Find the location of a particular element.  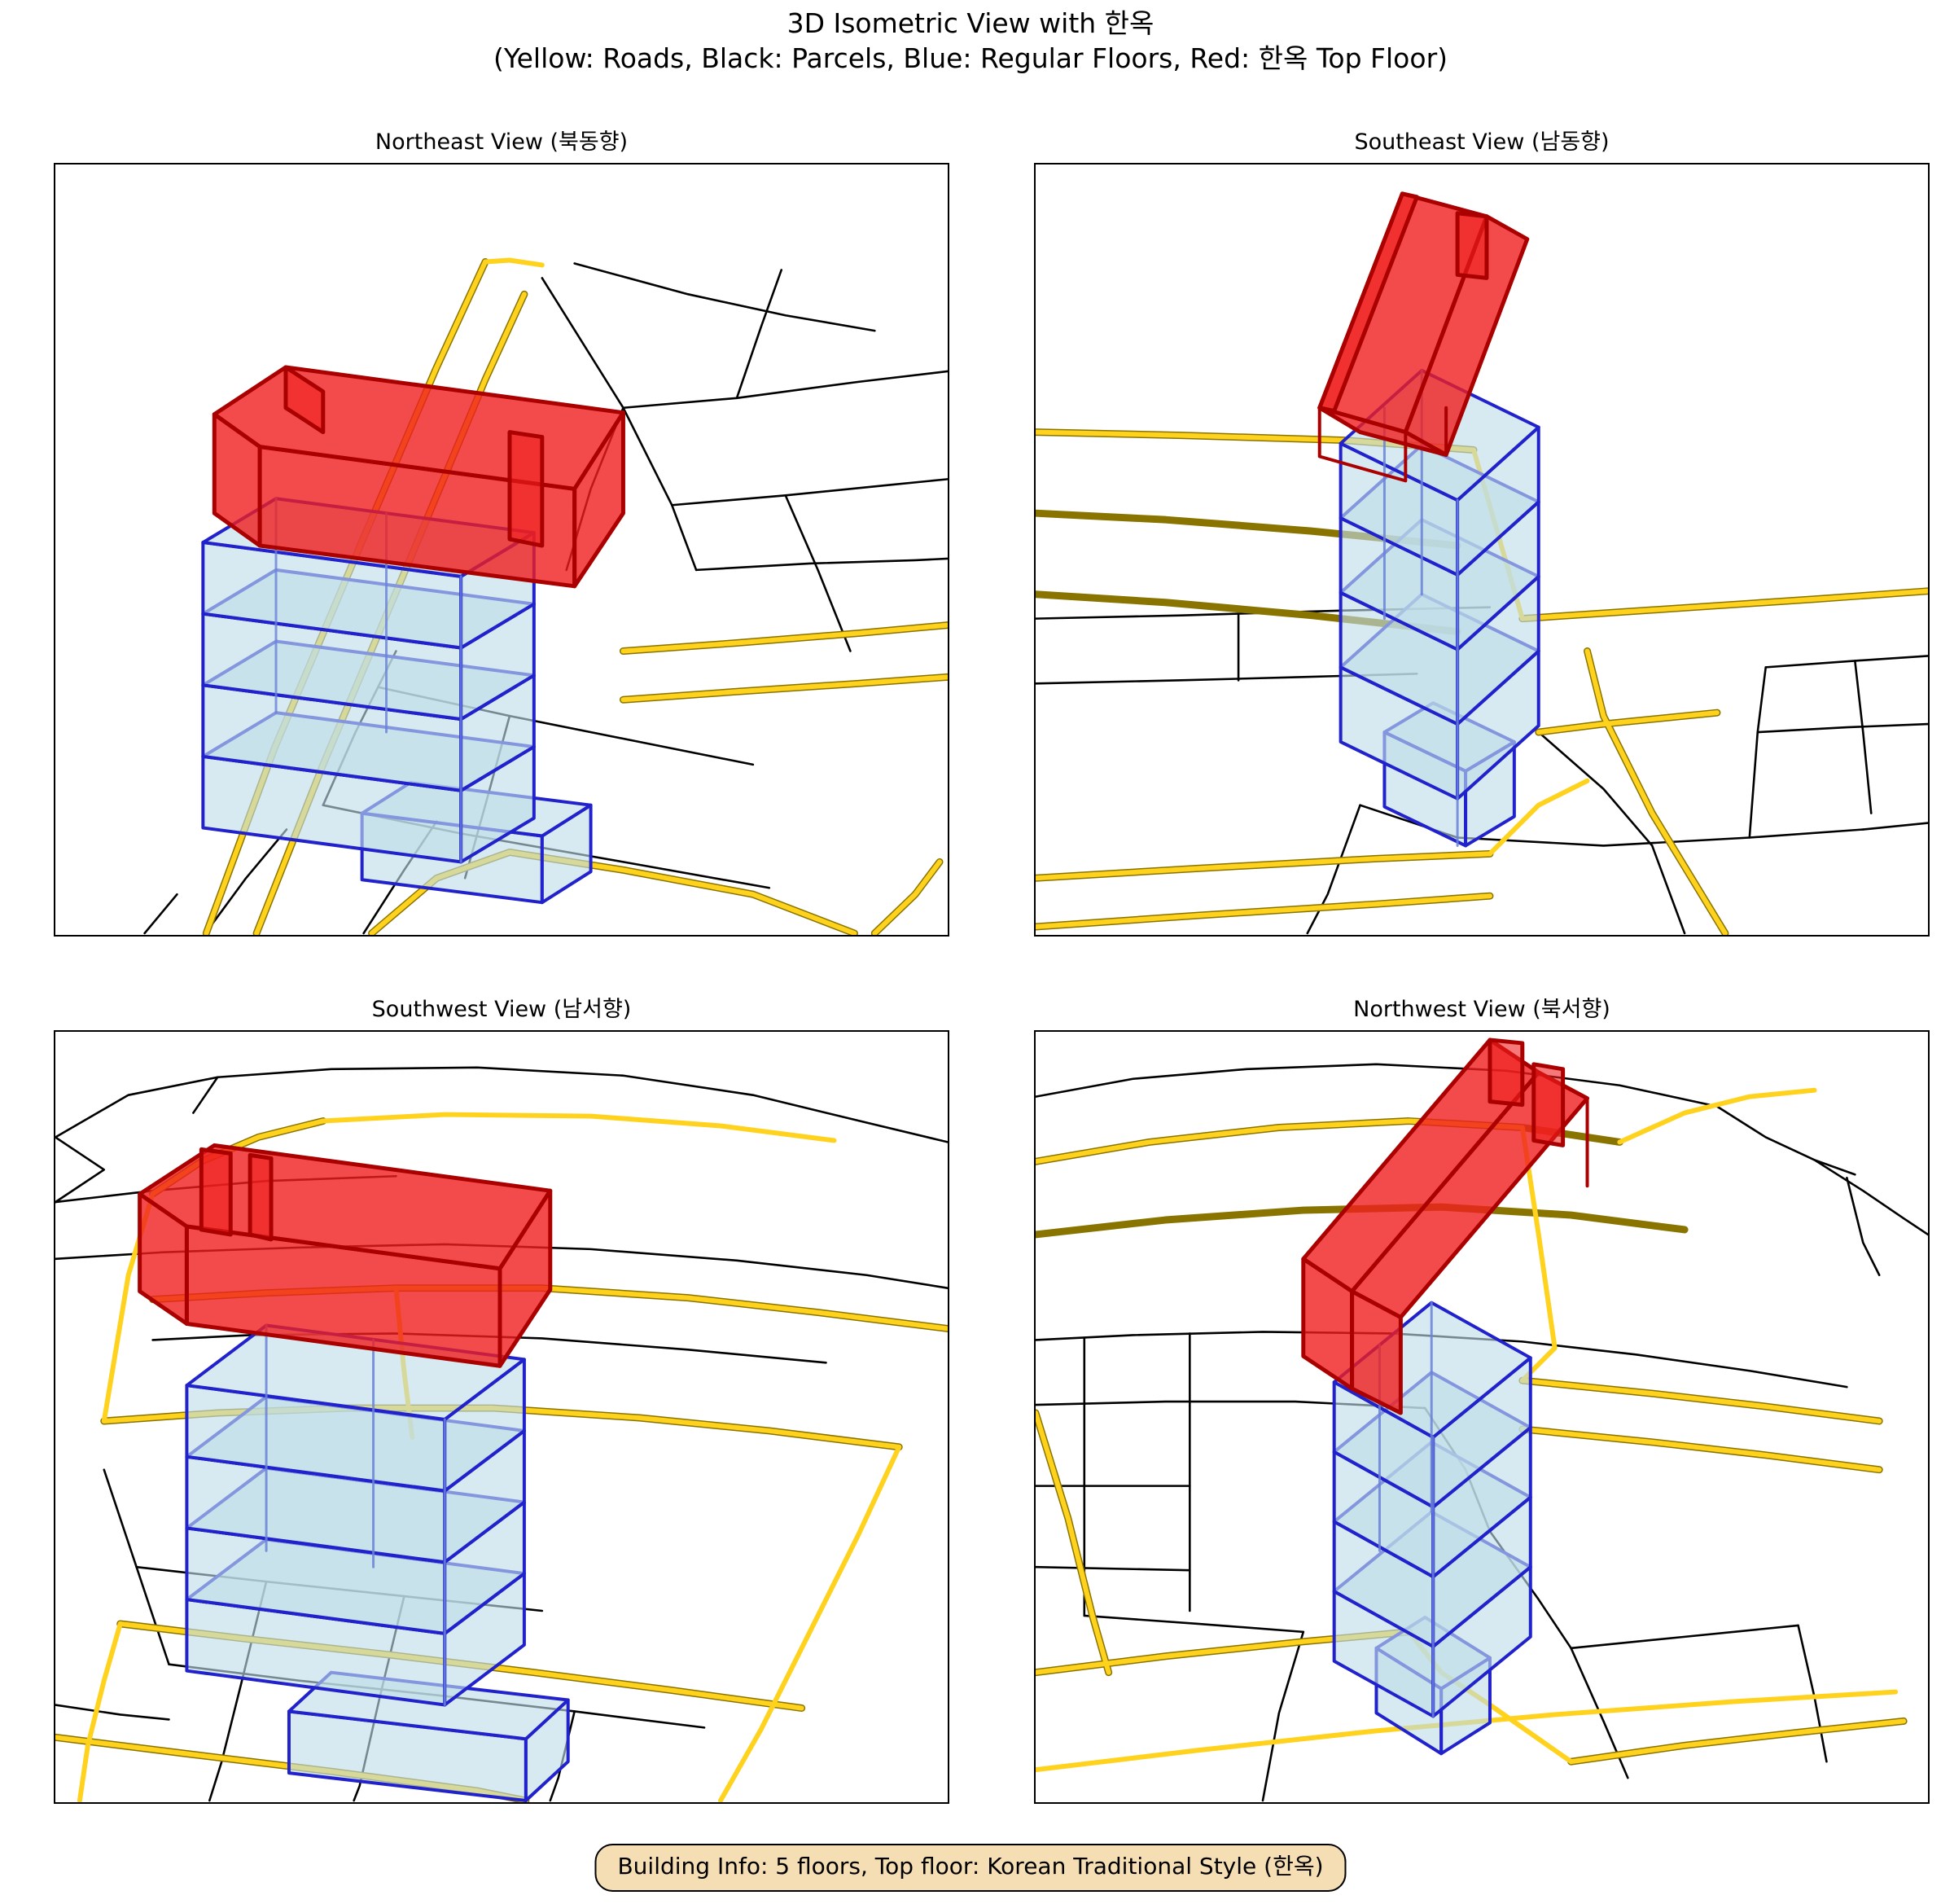

subplot-title-southeast: Southeast View (남동향) is located at coordinates (1482, 142).